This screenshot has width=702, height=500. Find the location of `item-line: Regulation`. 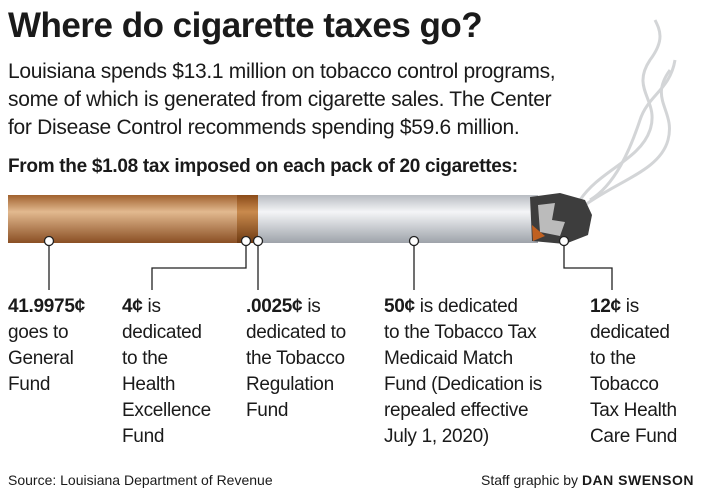

item-line: Regulation is located at coordinates (290, 384).